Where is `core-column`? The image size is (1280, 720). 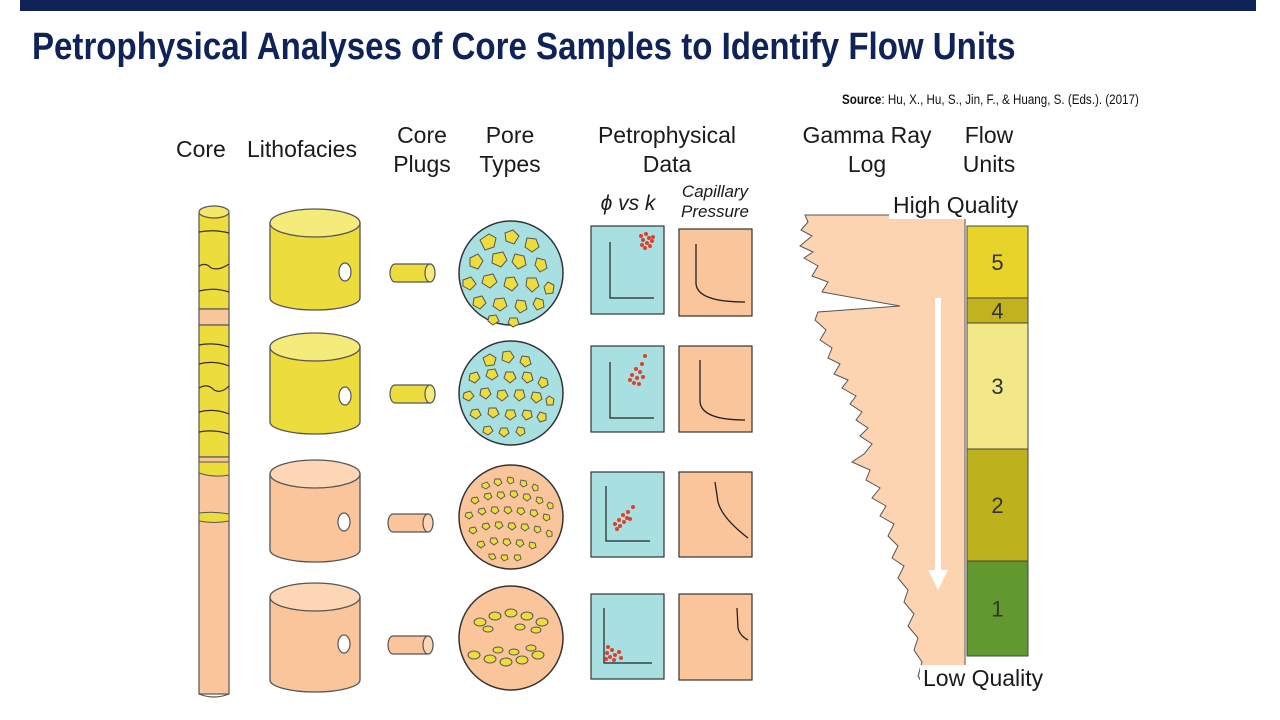 core-column is located at coordinates (214, 451).